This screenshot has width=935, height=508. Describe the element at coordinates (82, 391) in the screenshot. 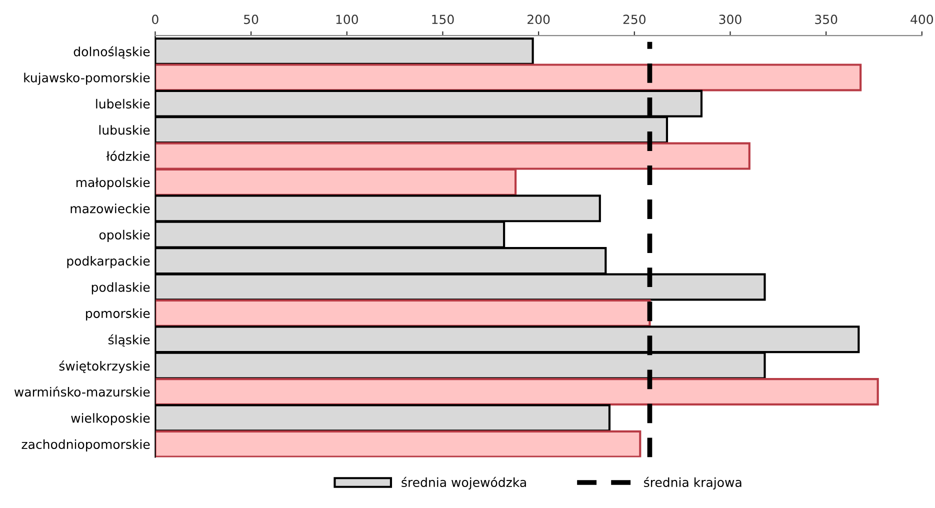

I see `y-tick-label: warmińsko-mazurskie` at that location.